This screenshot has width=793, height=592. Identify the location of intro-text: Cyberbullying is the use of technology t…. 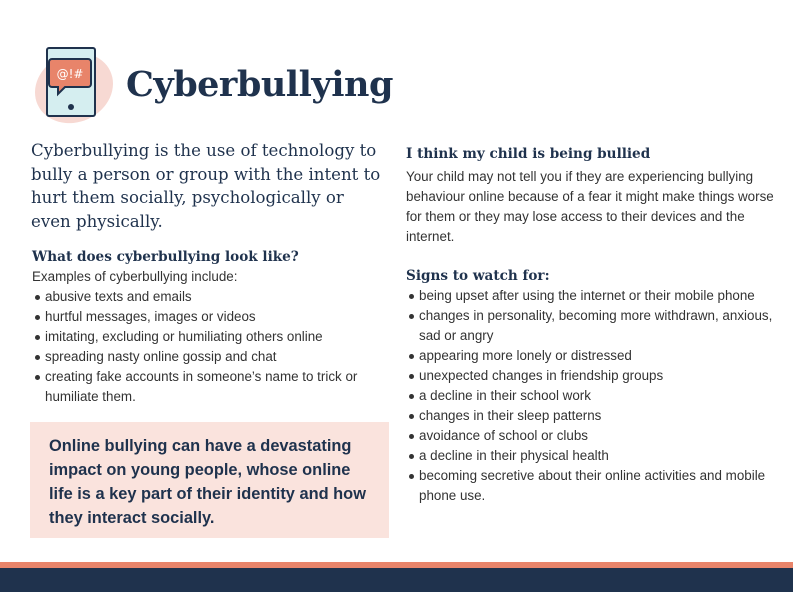
(206, 186).